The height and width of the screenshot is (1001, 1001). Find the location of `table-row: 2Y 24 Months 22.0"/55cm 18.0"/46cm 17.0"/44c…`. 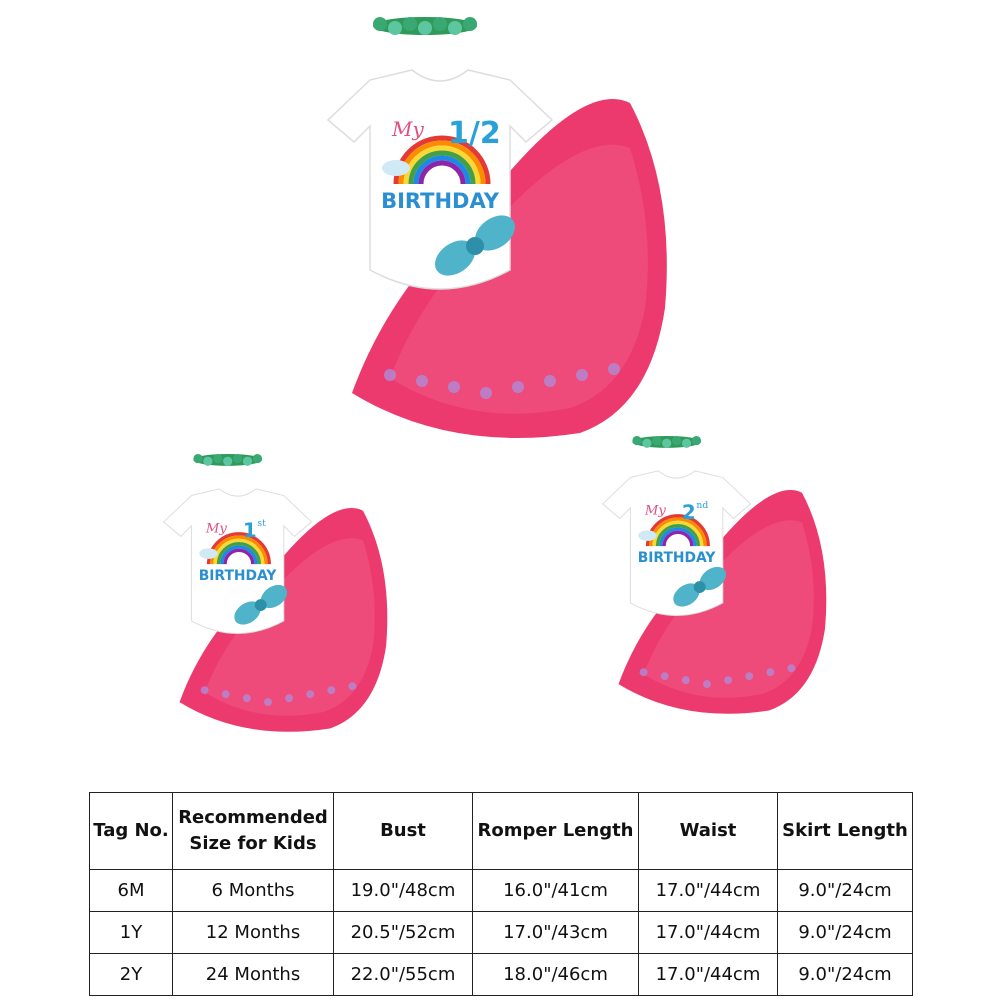

table-row: 2Y 24 Months 22.0"/55cm 18.0"/46cm 17.0"/44c… is located at coordinates (501, 974).